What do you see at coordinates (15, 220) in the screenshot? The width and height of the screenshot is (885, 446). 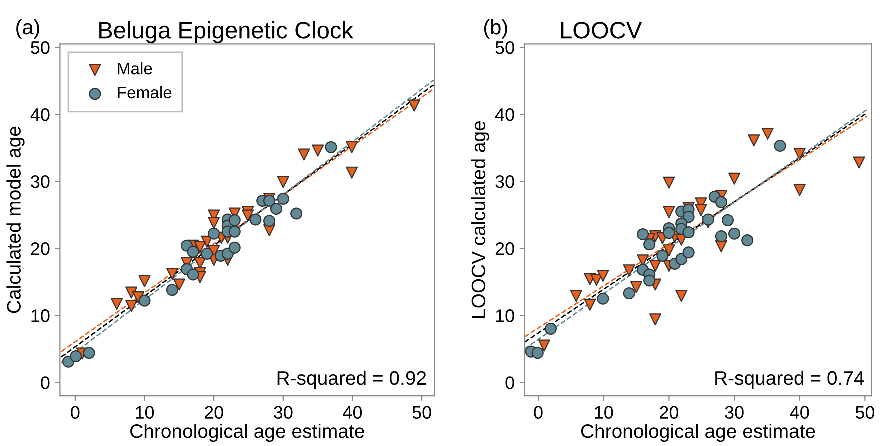 I see `y-axis-title: Calculated model age` at bounding box center [15, 220].